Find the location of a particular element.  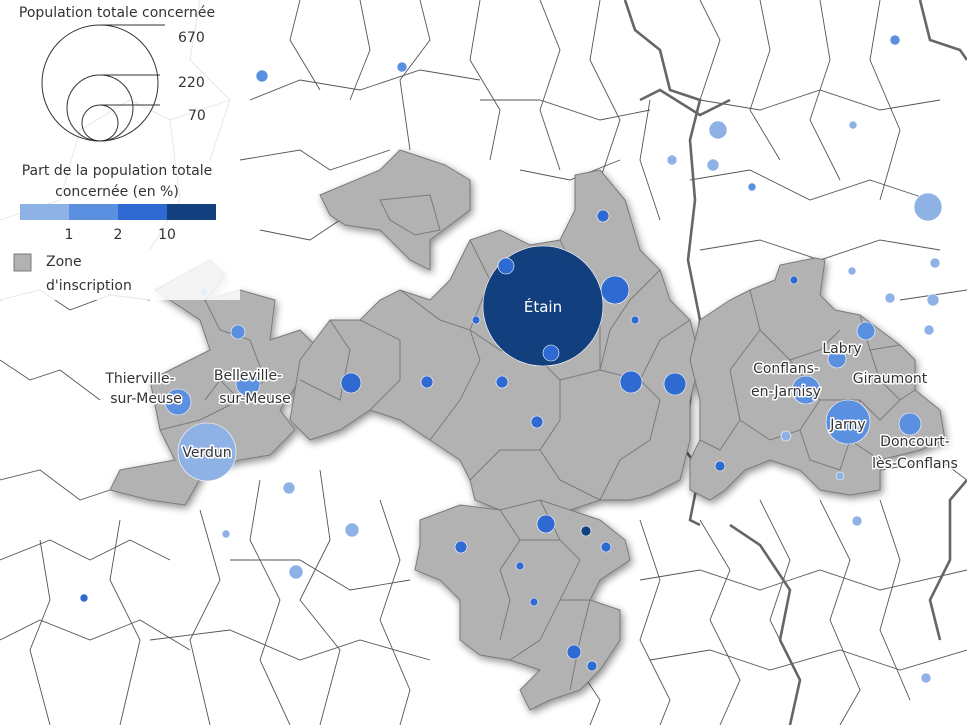

label-conflans-1: Conflans- is located at coordinates (786, 369).